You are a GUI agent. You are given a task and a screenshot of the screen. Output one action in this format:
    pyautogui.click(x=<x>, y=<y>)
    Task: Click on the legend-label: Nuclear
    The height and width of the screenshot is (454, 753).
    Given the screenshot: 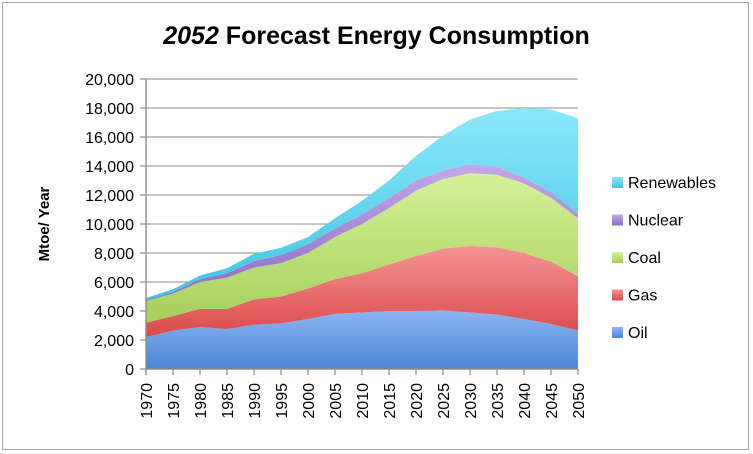 What is the action you would take?
    pyautogui.click(x=656, y=221)
    